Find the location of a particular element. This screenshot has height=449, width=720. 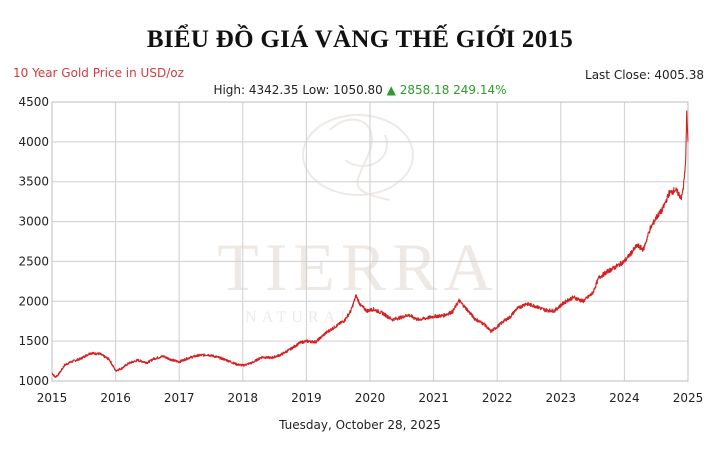

watermark-brand: TIERRA is located at coordinates (358, 267).